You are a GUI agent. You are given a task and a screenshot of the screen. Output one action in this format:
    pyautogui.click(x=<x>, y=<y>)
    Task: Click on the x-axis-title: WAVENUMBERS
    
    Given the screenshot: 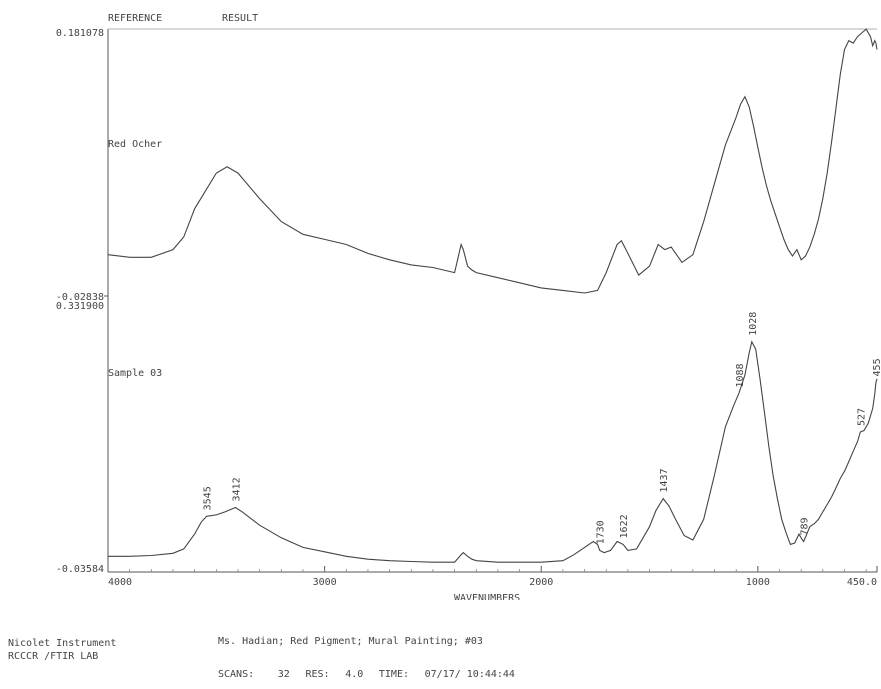 What is the action you would take?
    pyautogui.click(x=487, y=596)
    